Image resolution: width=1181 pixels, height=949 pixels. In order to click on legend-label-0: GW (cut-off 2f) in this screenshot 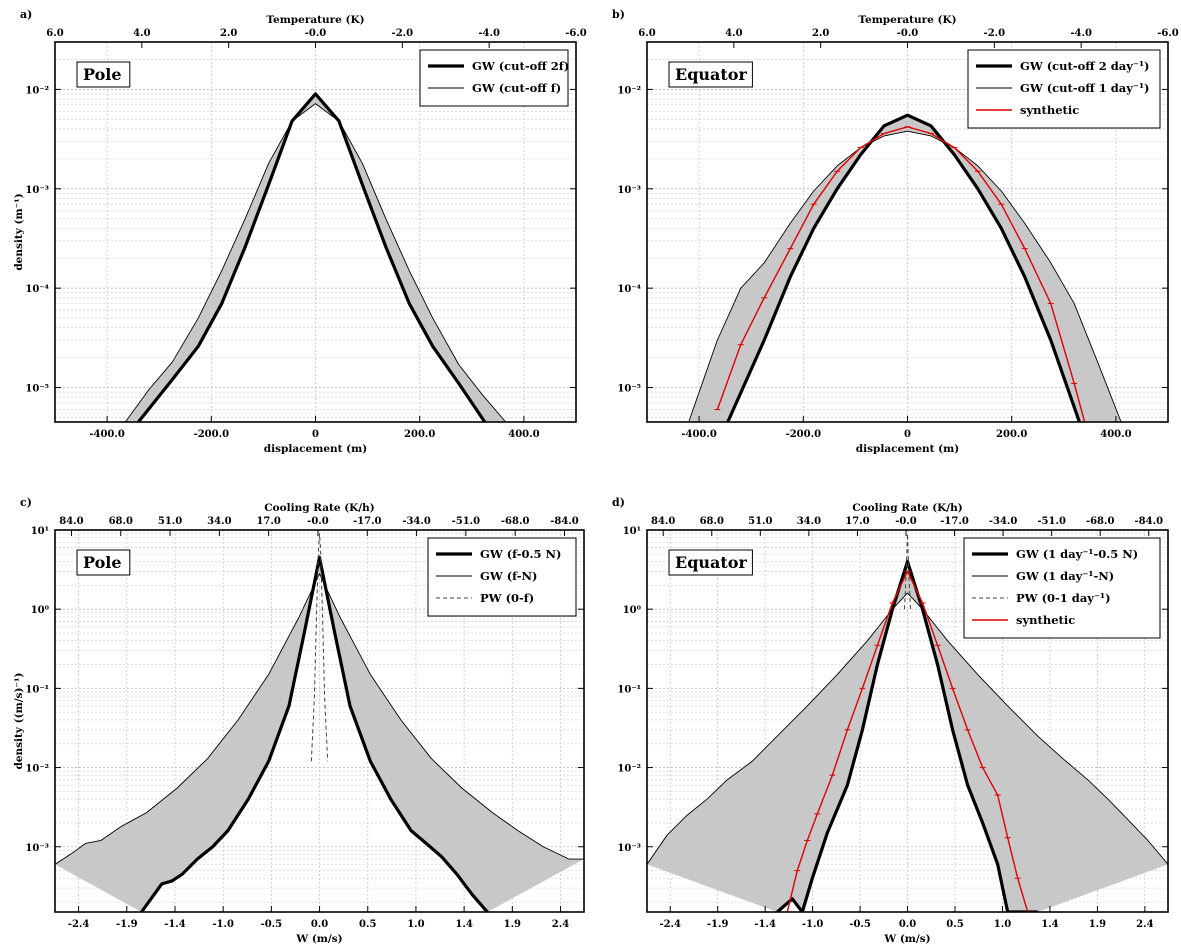, I will do `click(520, 66)`.